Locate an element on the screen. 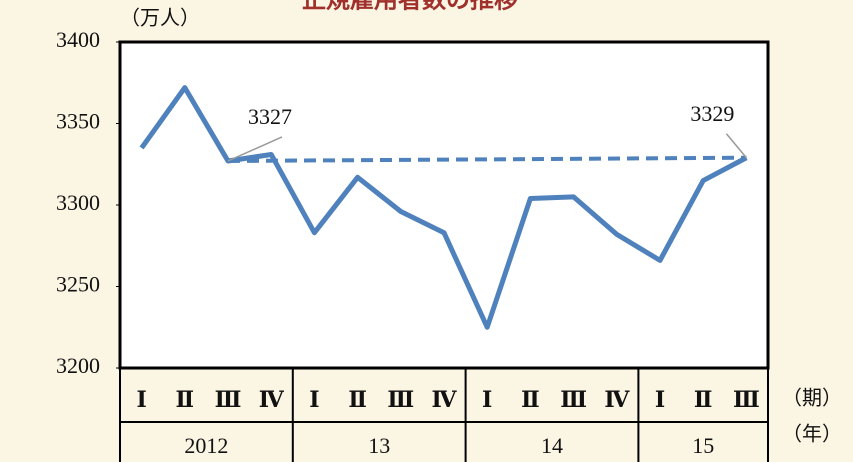 This screenshot has width=853, height=462. y-unit: （万人） is located at coordinates (160, 18).